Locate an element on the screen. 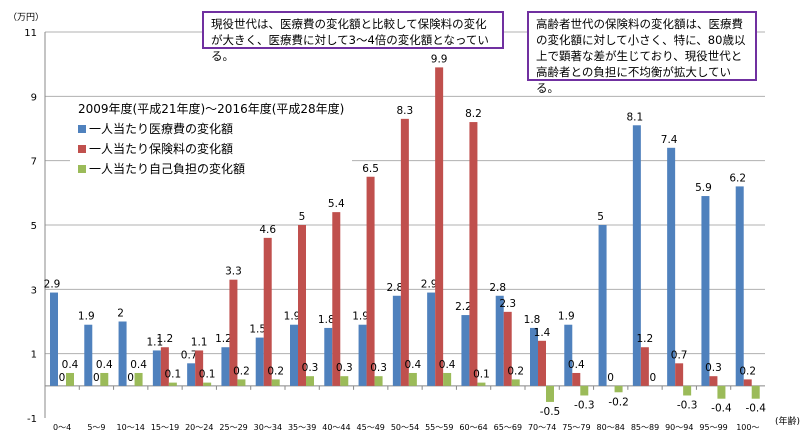  x-tick-label: 90～94 is located at coordinates (679, 427).